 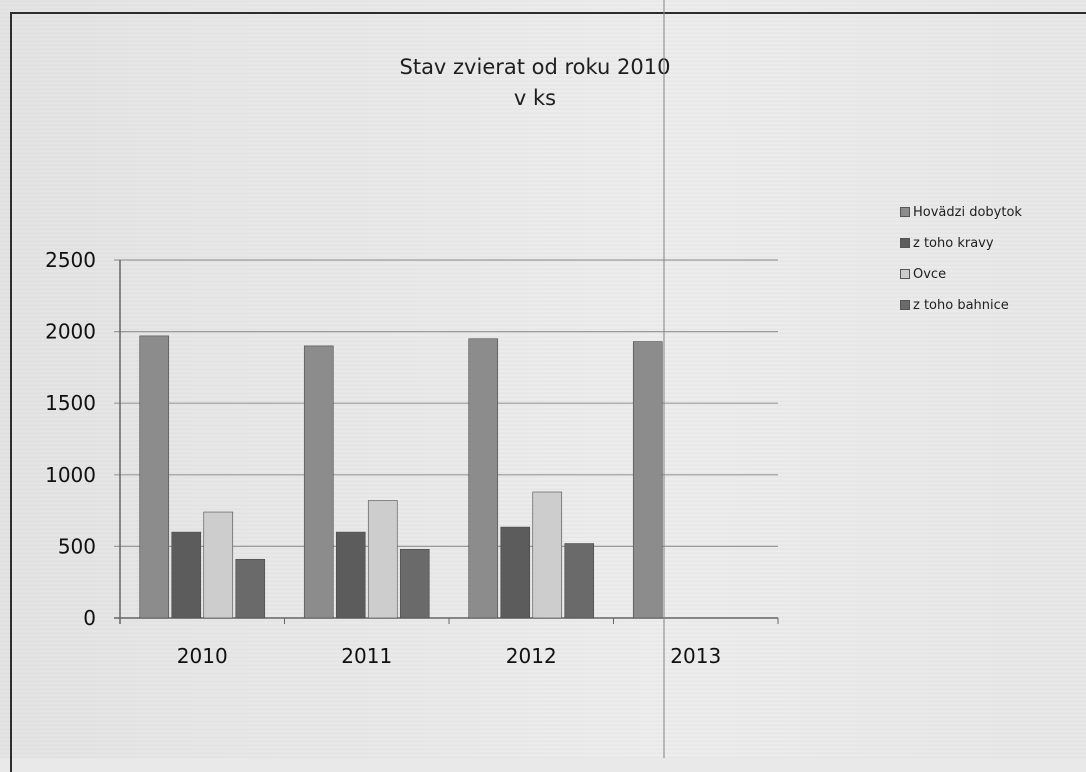 What do you see at coordinates (990, 274) in the screenshot?
I see `legend-item: Ovce` at bounding box center [990, 274].